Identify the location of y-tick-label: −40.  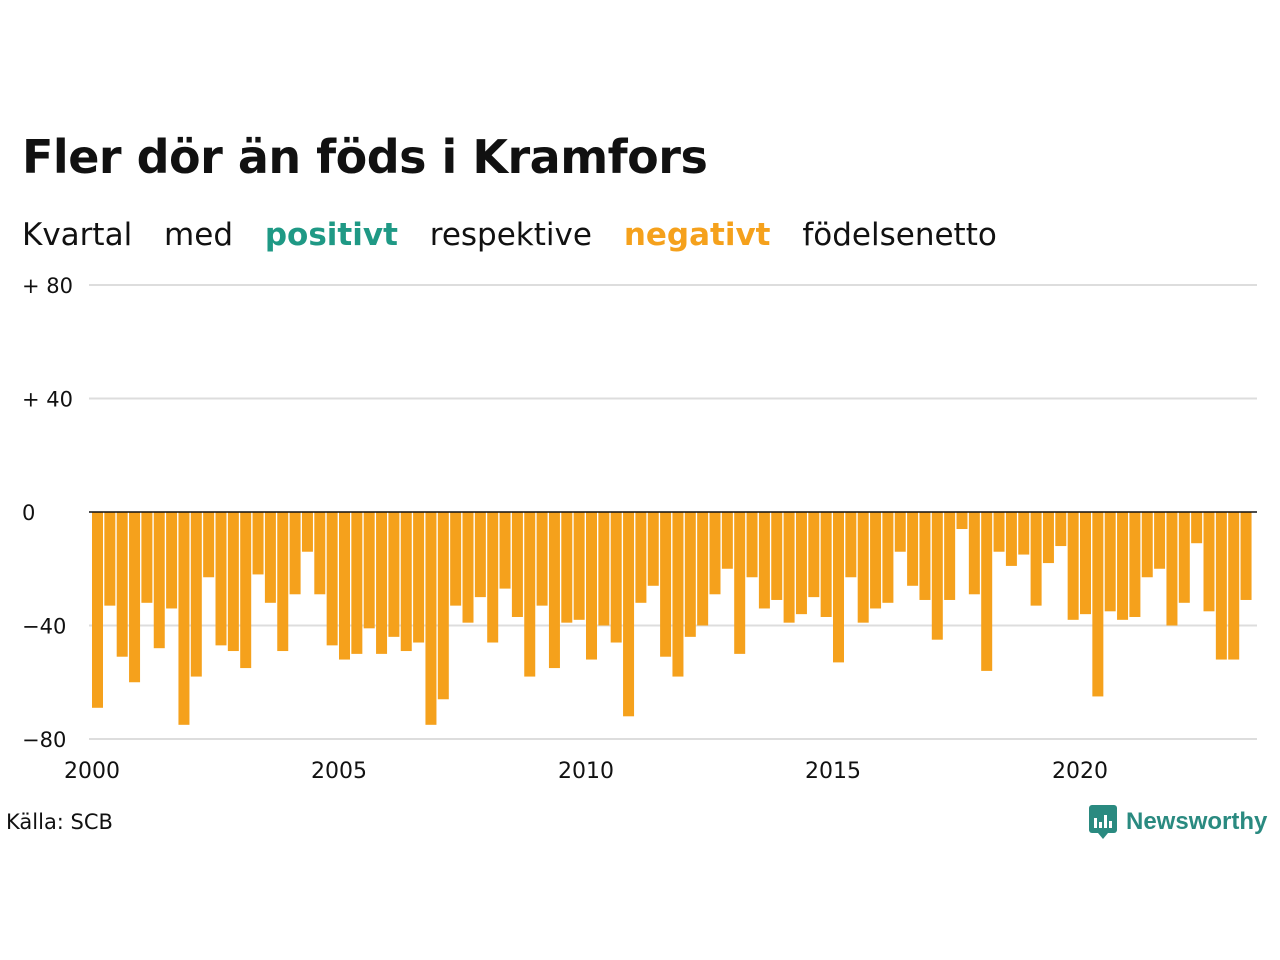
(44, 627).